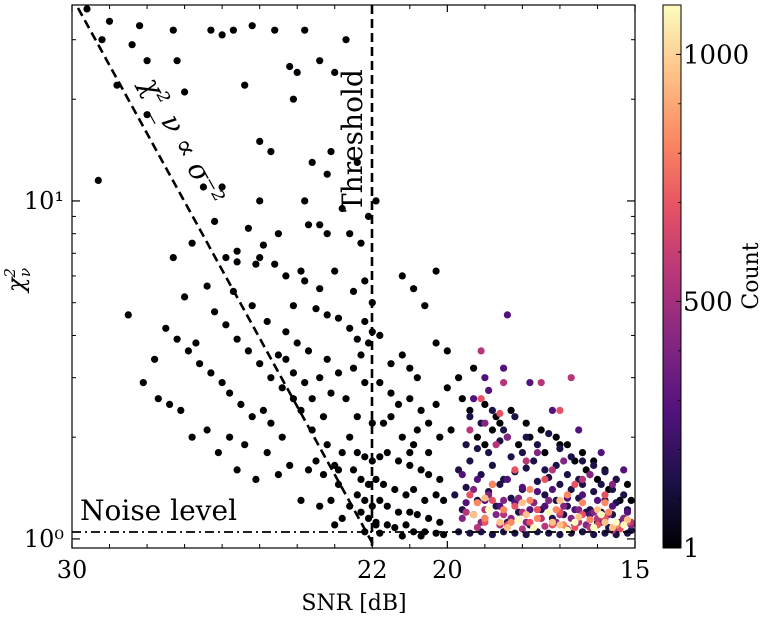 This screenshot has width=767, height=618. What do you see at coordinates (44, 539) in the screenshot?
I see `y-tick-label: 10⁰` at bounding box center [44, 539].